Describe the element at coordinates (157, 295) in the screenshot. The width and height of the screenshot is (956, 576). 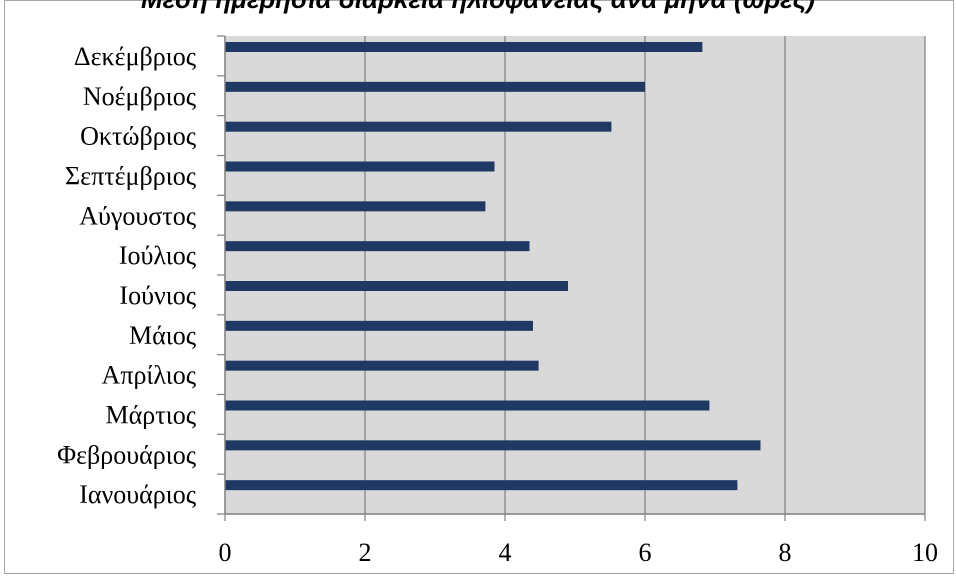
I see `category-label-6: Ιούνιος` at that location.